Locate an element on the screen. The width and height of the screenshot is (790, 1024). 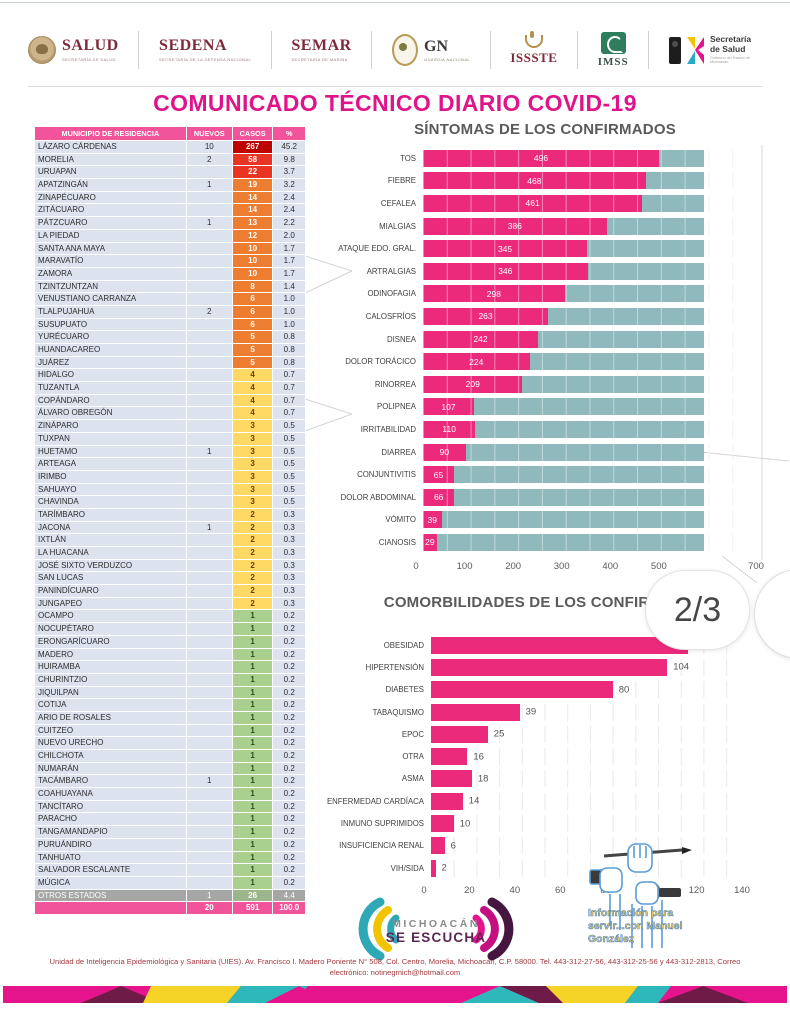
symptom-value-bar: 65 is located at coordinates (438, 475).